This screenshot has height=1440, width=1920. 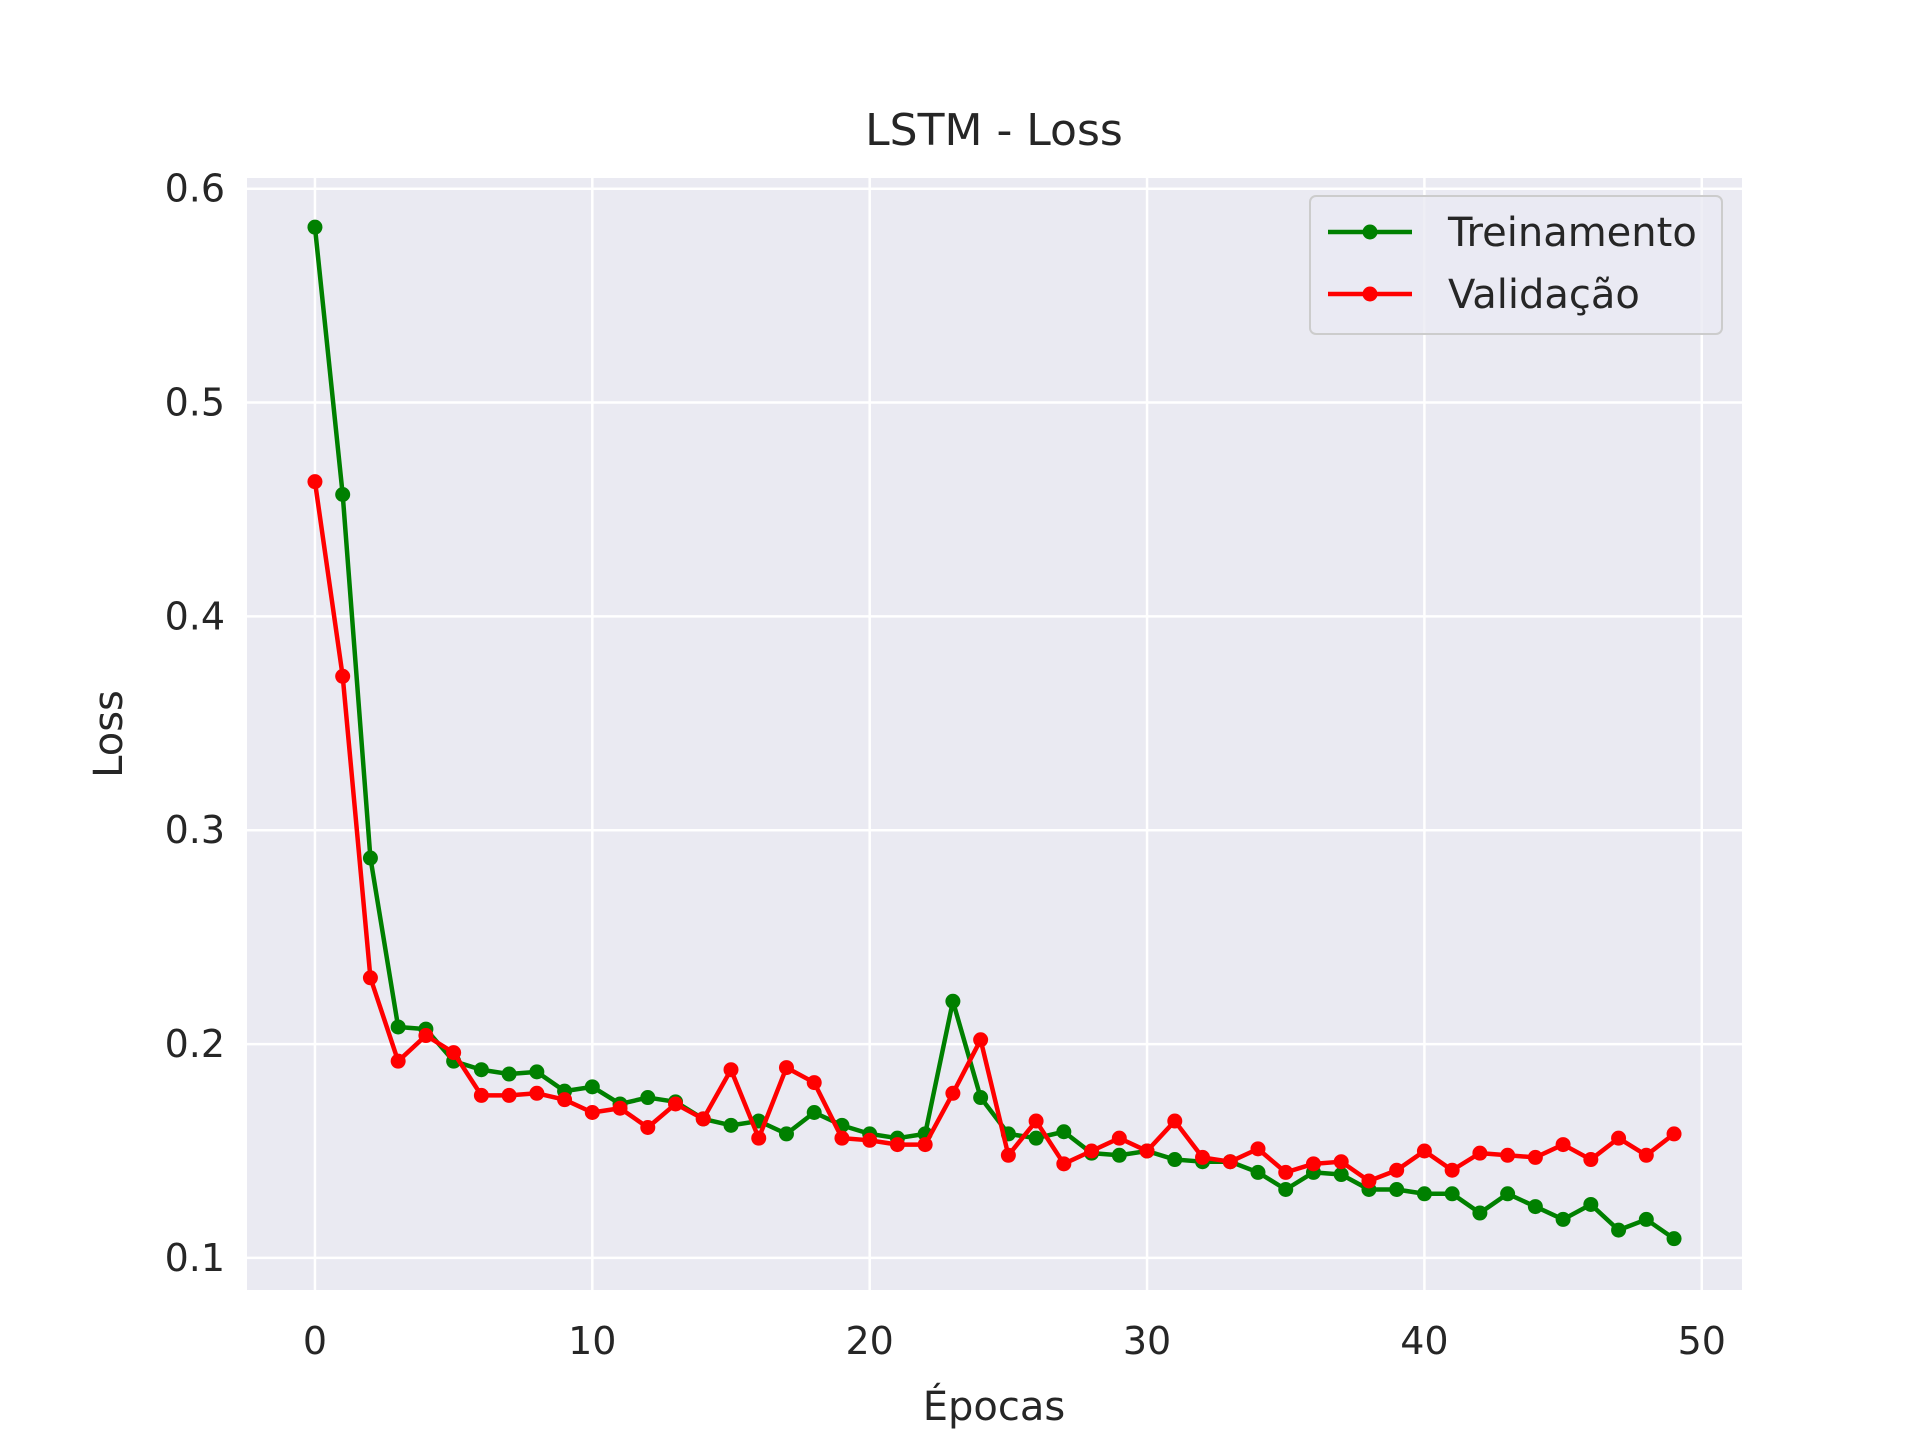 I want to click on x-axis-label: Épocas, so click(x=994, y=1406).